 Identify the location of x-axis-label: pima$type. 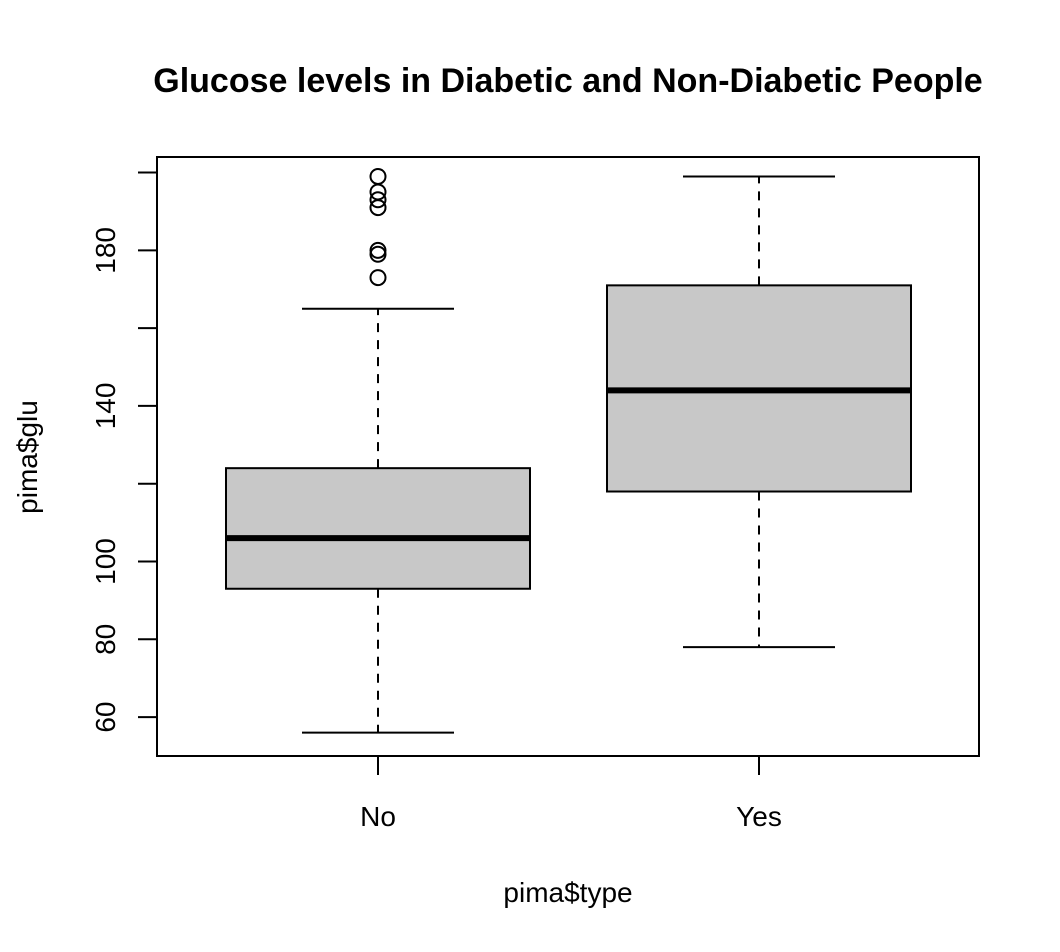
(567, 892).